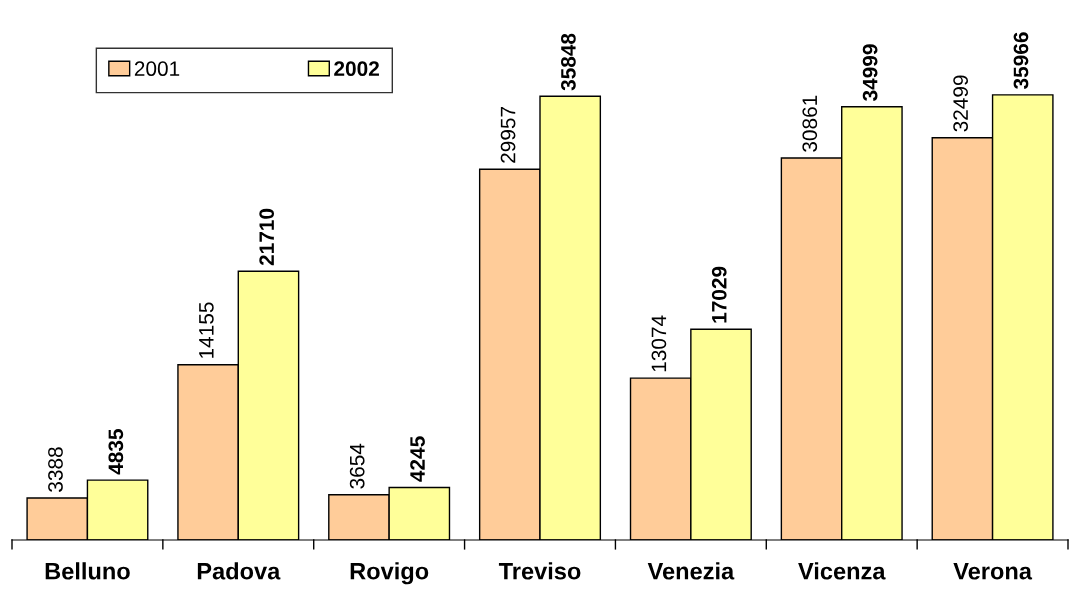 The width and height of the screenshot is (1070, 600). I want to click on data-label: 34999, so click(870, 72).